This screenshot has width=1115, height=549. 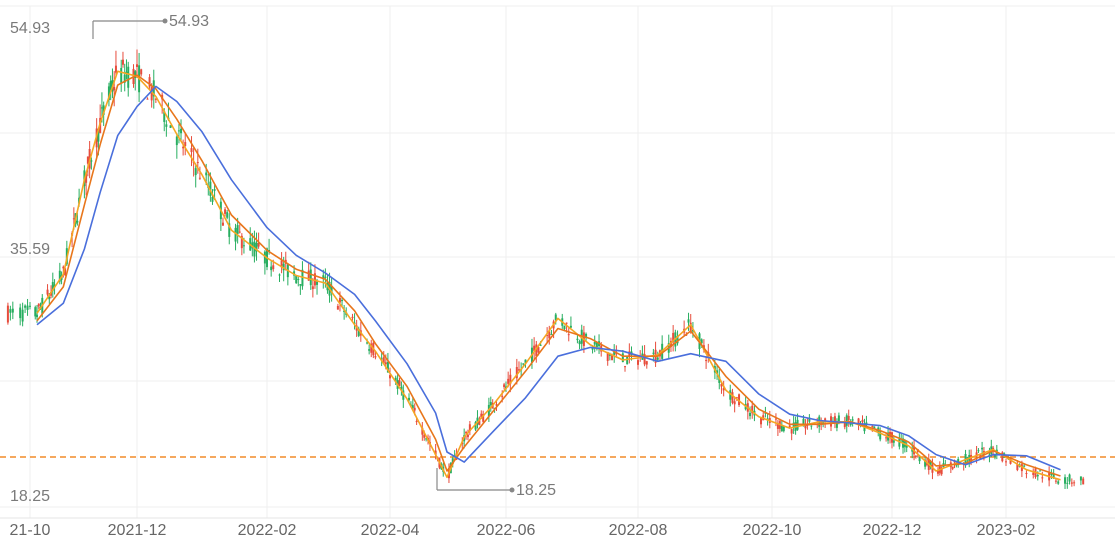 I want to click on x-tick-7: 2022-12, so click(x=892, y=530).